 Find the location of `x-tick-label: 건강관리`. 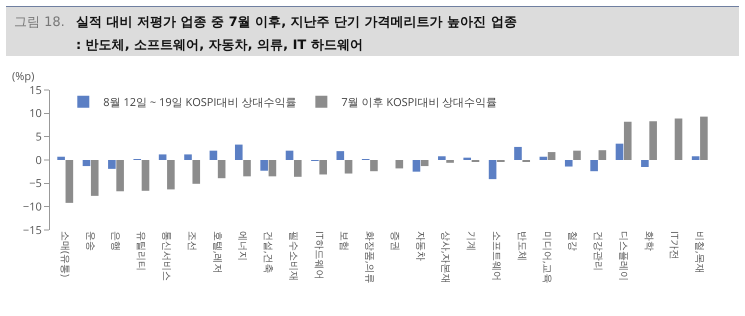

x-tick-label: 건강관리 is located at coordinates (599, 251).